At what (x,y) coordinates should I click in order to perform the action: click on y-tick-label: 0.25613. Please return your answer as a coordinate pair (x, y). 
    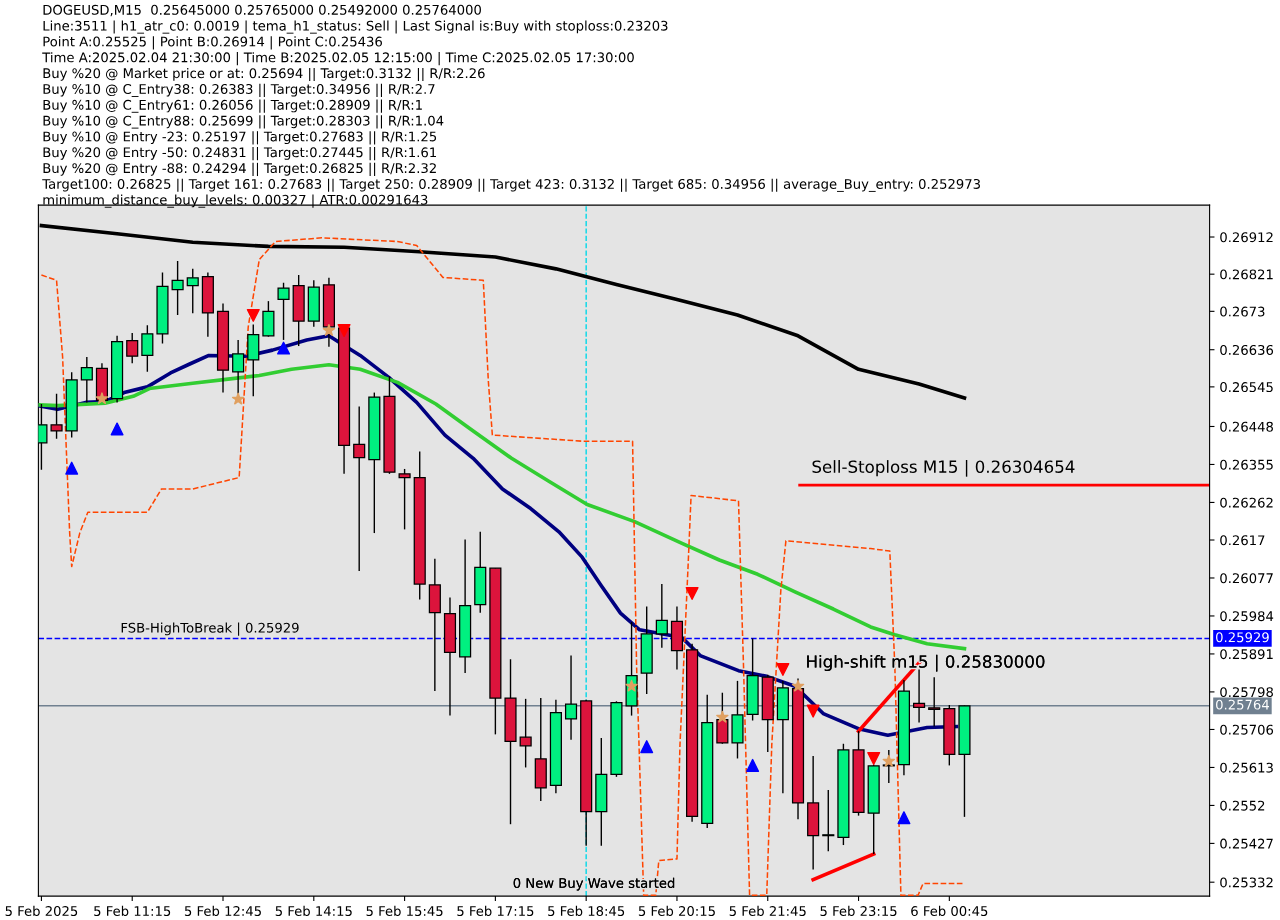
    Looking at the image, I should click on (1246, 767).